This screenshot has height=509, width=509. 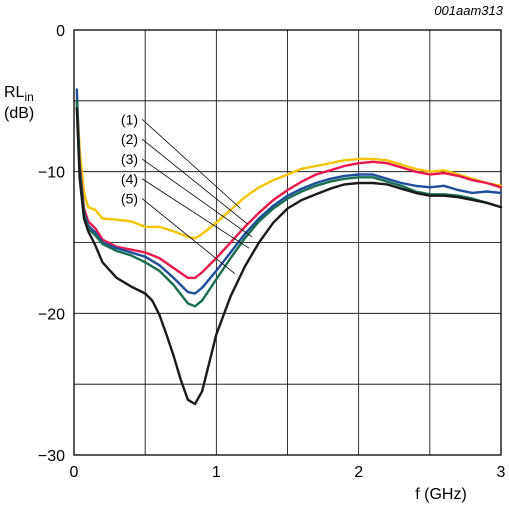 What do you see at coordinates (51, 173) in the screenshot?
I see `y-tick-label-2: −10` at bounding box center [51, 173].